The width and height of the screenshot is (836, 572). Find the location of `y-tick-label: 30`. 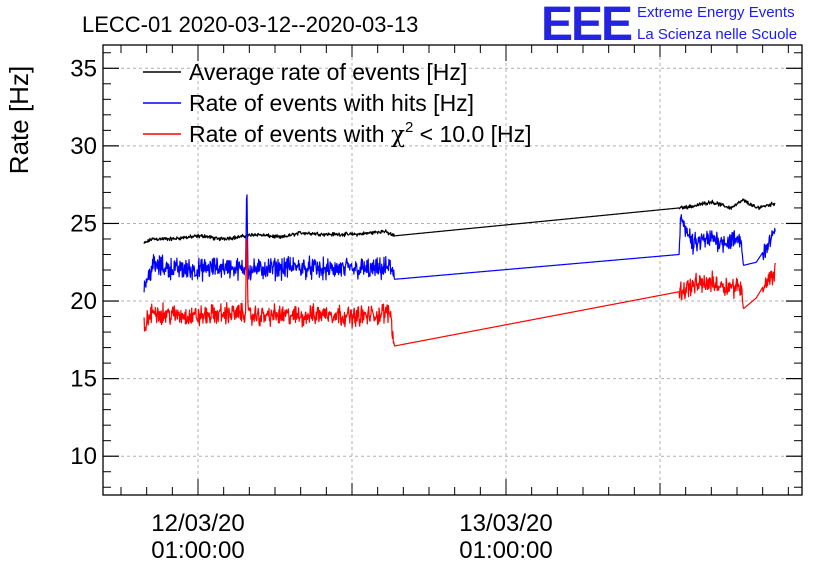

y-tick-label: 30 is located at coordinates (83, 146).